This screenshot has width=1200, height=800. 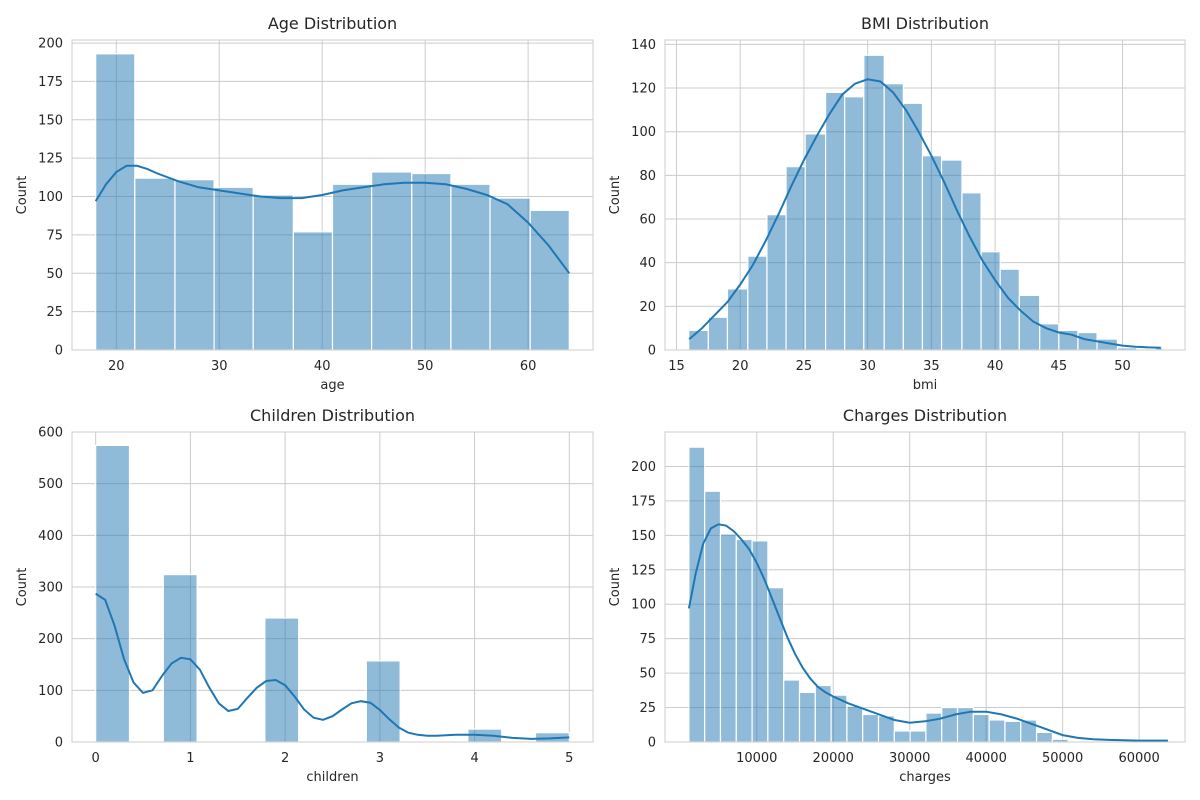 I want to click on age-ytick-label: 75, so click(x=54, y=235).